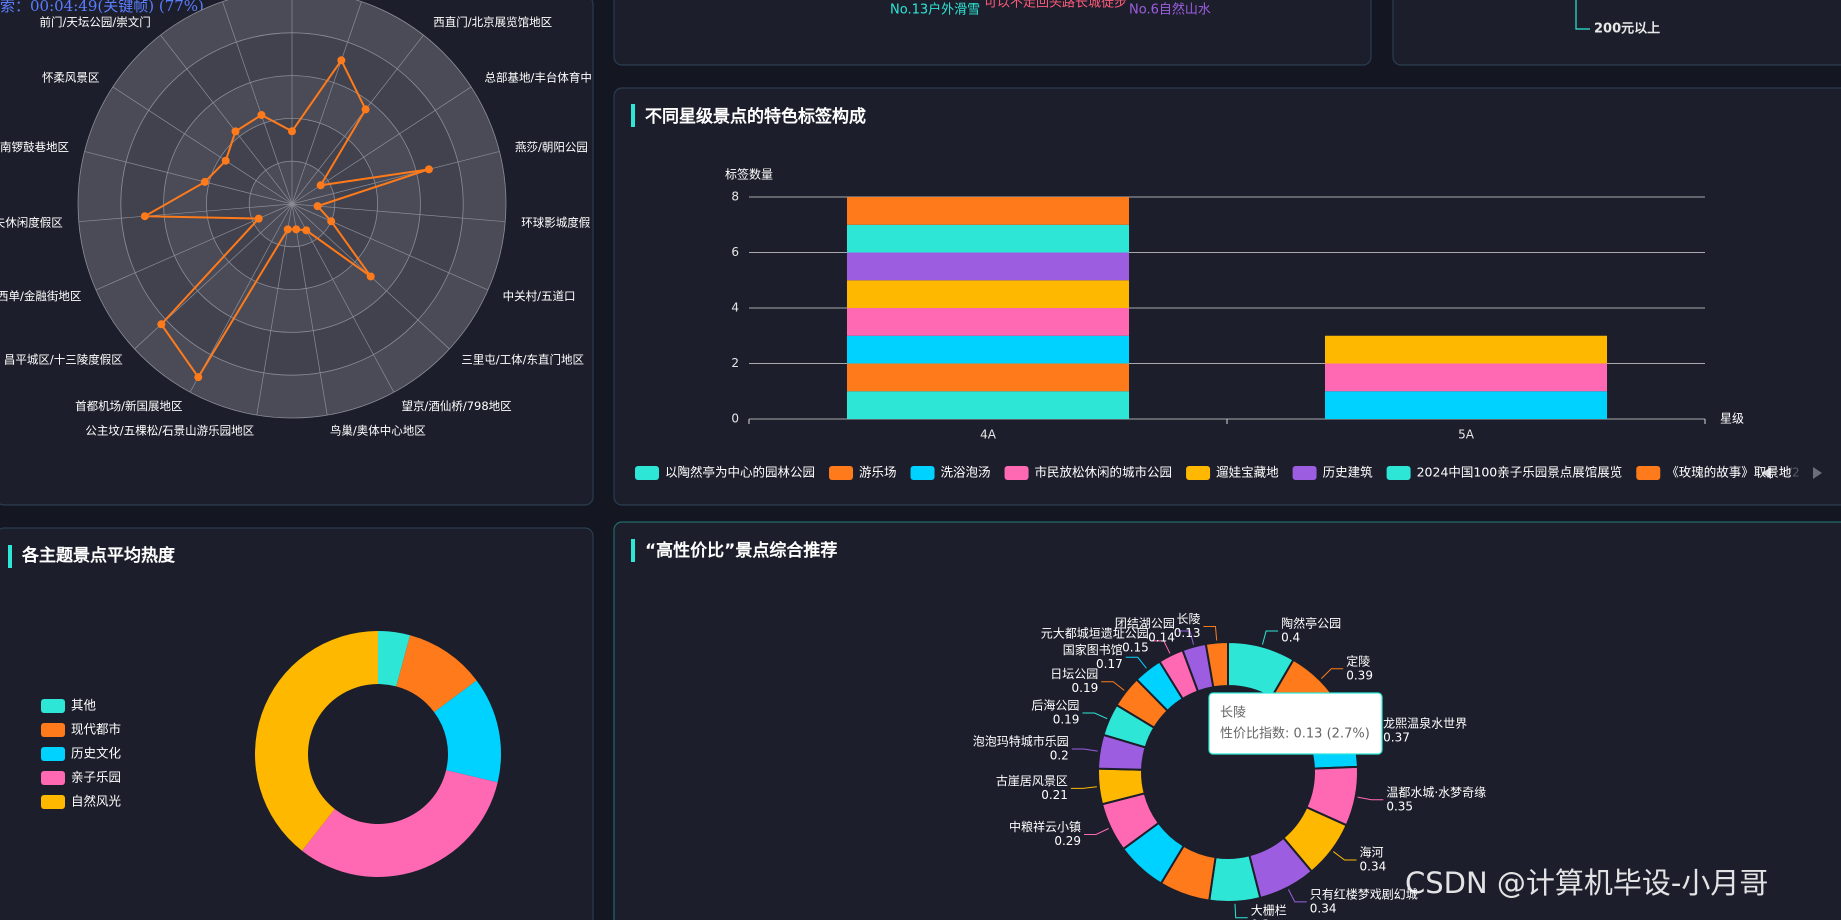 The width and height of the screenshot is (1841, 920). Describe the element at coordinates (1766, 473) in the screenshot. I see `legend-prev` at that location.